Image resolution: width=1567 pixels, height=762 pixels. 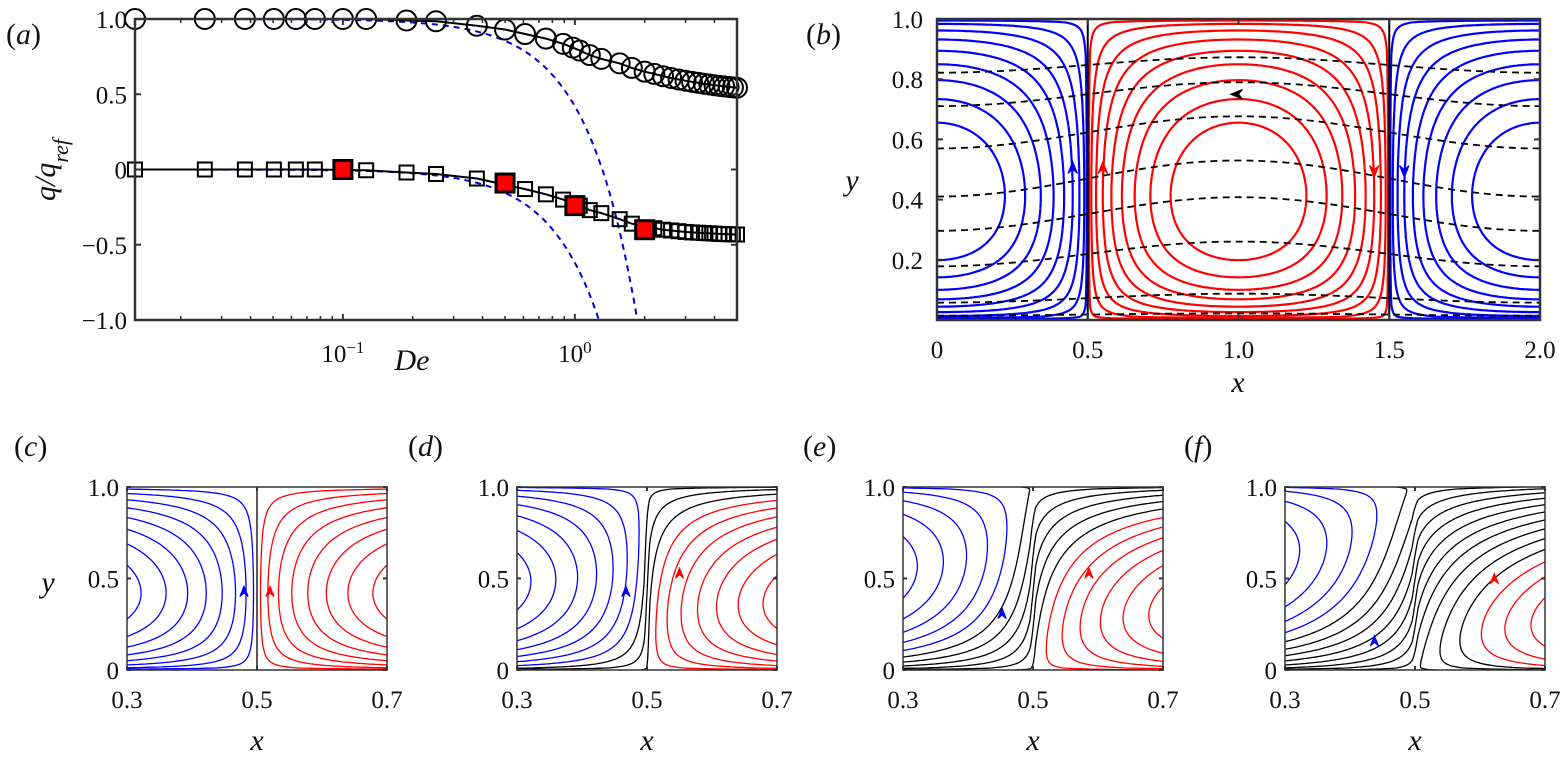 What do you see at coordinates (646, 740) in the screenshot?
I see `d-xlabel: x` at bounding box center [646, 740].